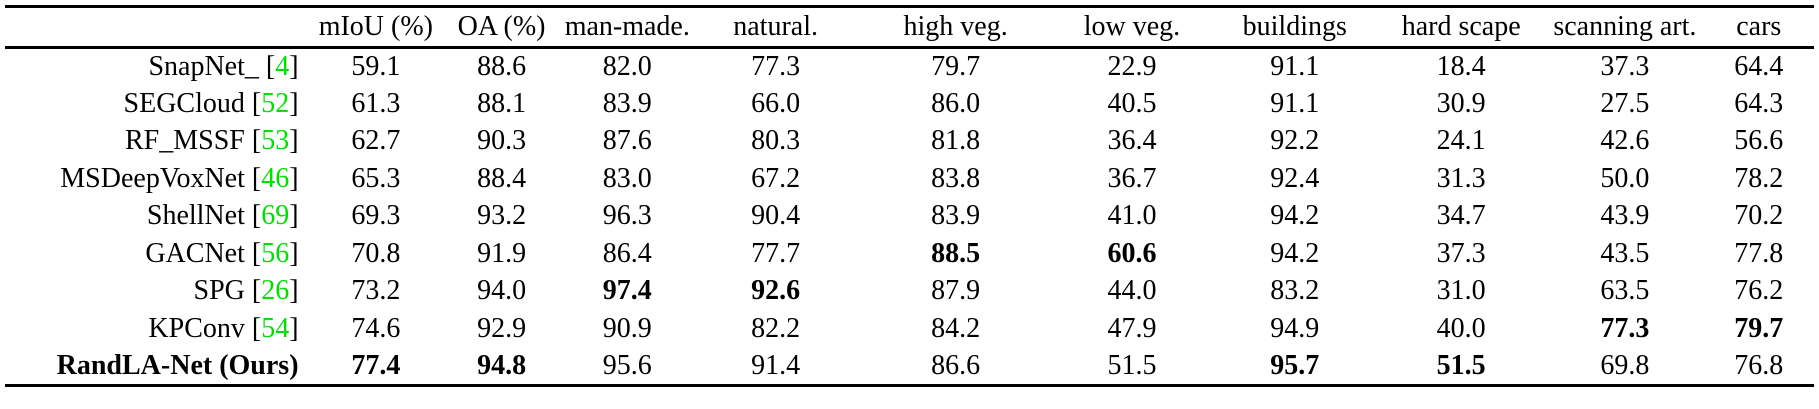 Image resolution: width=1819 pixels, height=409 pixels. I want to click on cell-miou: 65.3, so click(376, 178).